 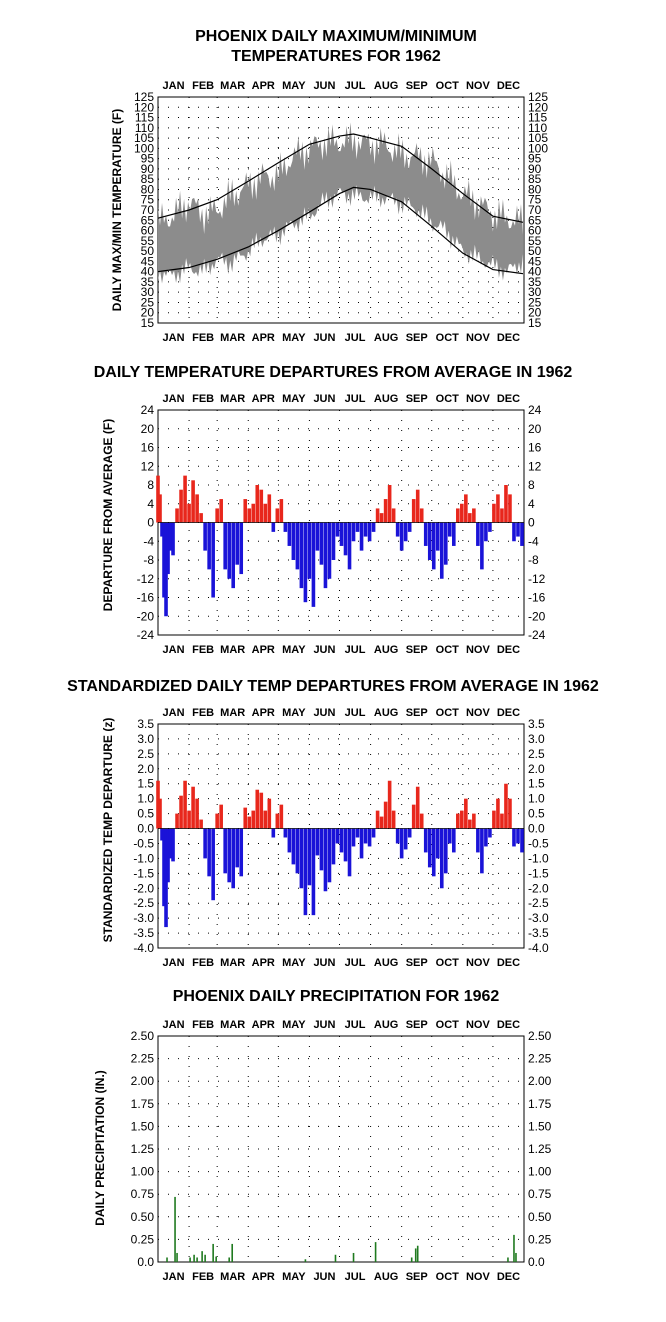 I want to click on x-tick-label: NOV, so click(x=478, y=86).